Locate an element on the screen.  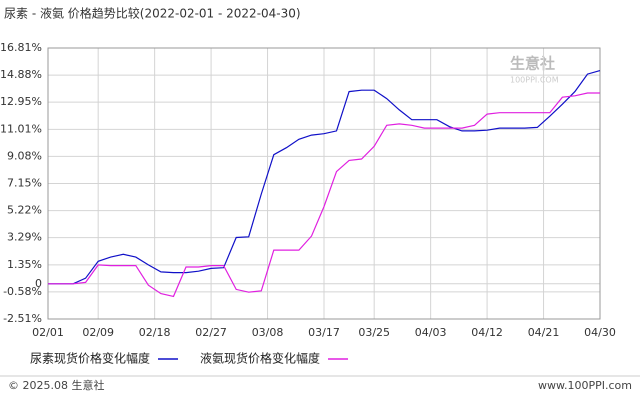
legend-label: 液氨现货价格变化幅度 is located at coordinates (260, 358).